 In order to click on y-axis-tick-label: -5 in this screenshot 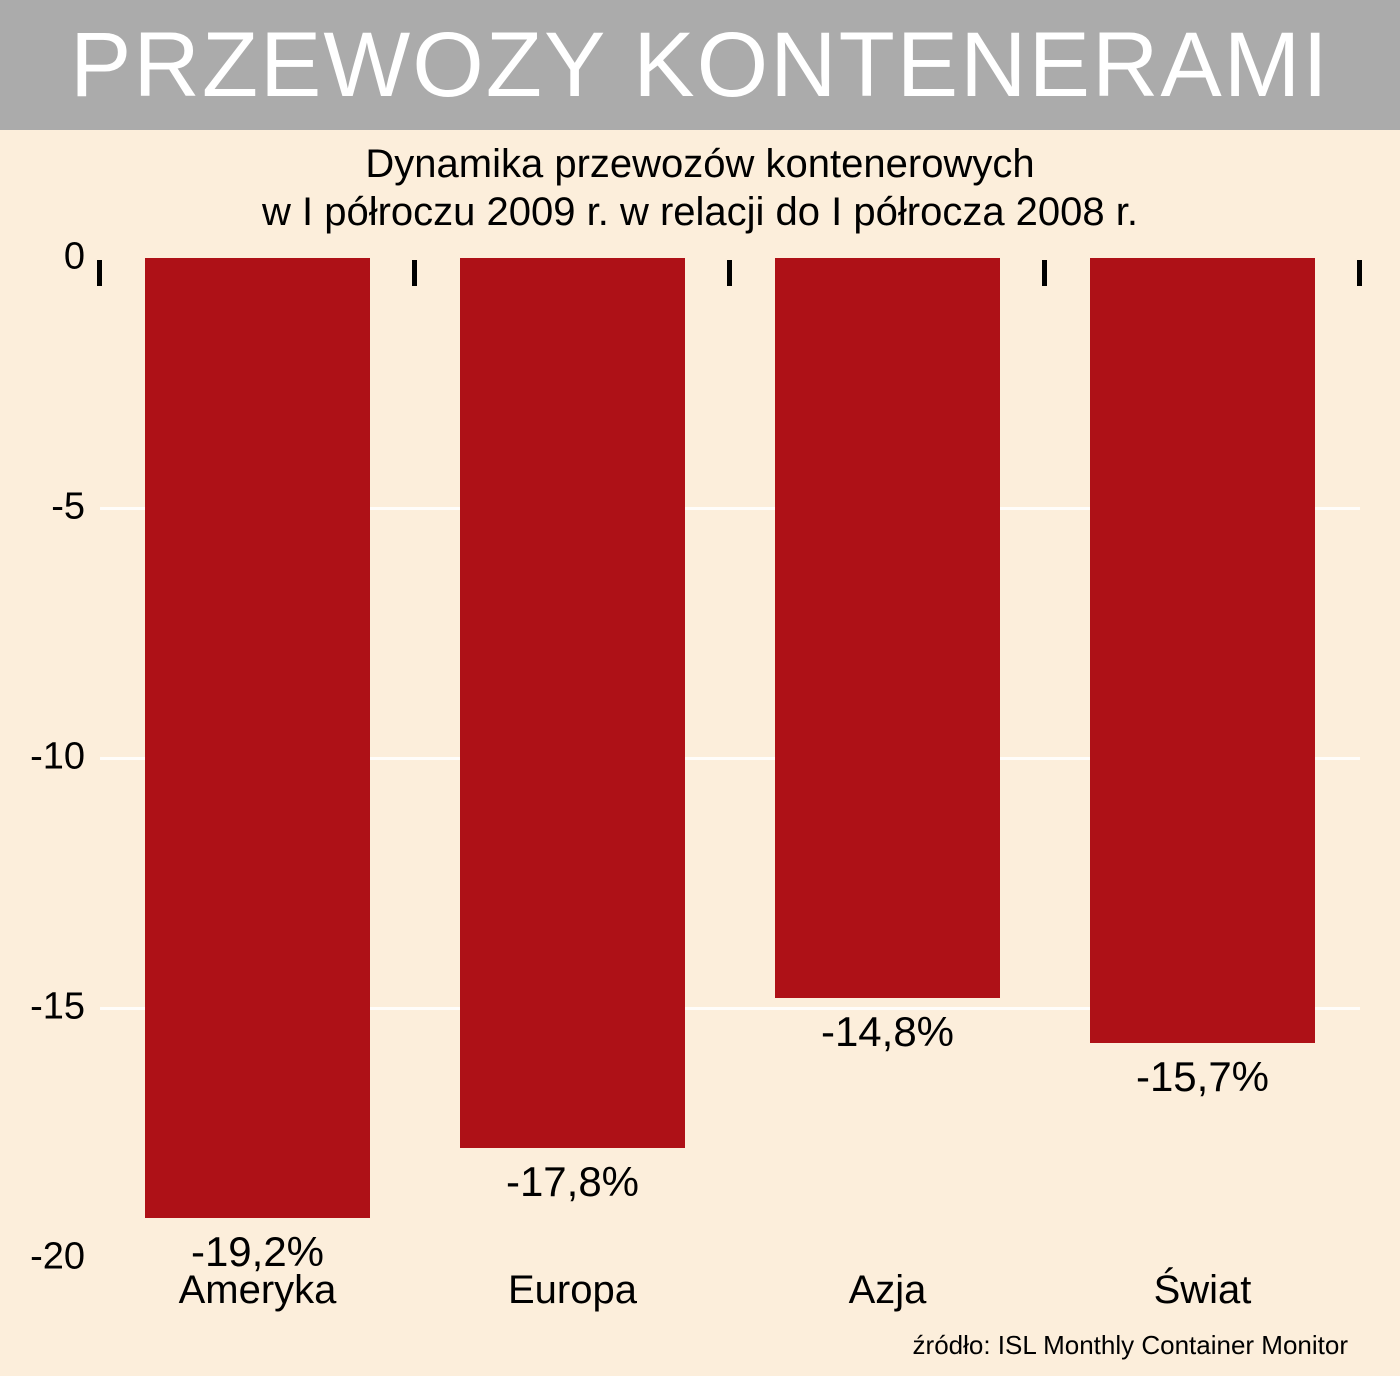, I will do `click(68, 506)`.